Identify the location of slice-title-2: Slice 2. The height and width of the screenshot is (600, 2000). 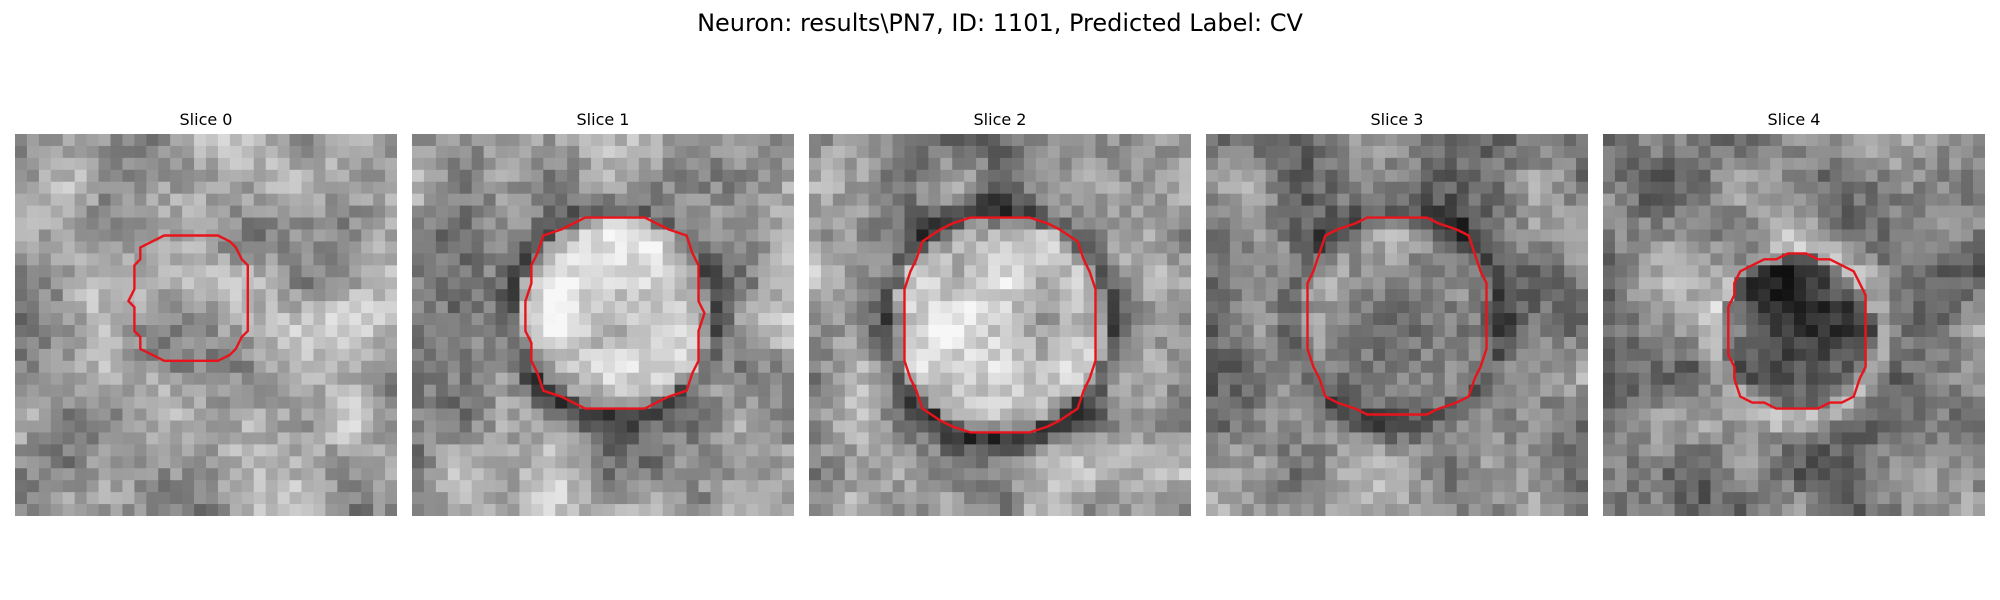
(1000, 119).